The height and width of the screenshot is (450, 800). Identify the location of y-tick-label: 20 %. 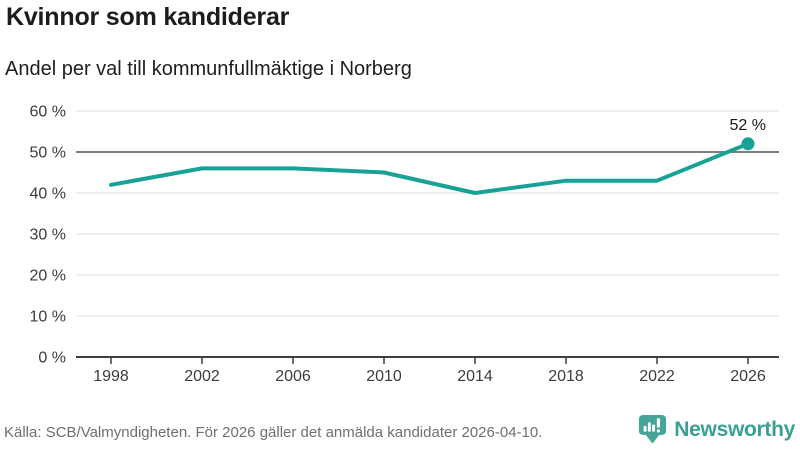
(48, 276).